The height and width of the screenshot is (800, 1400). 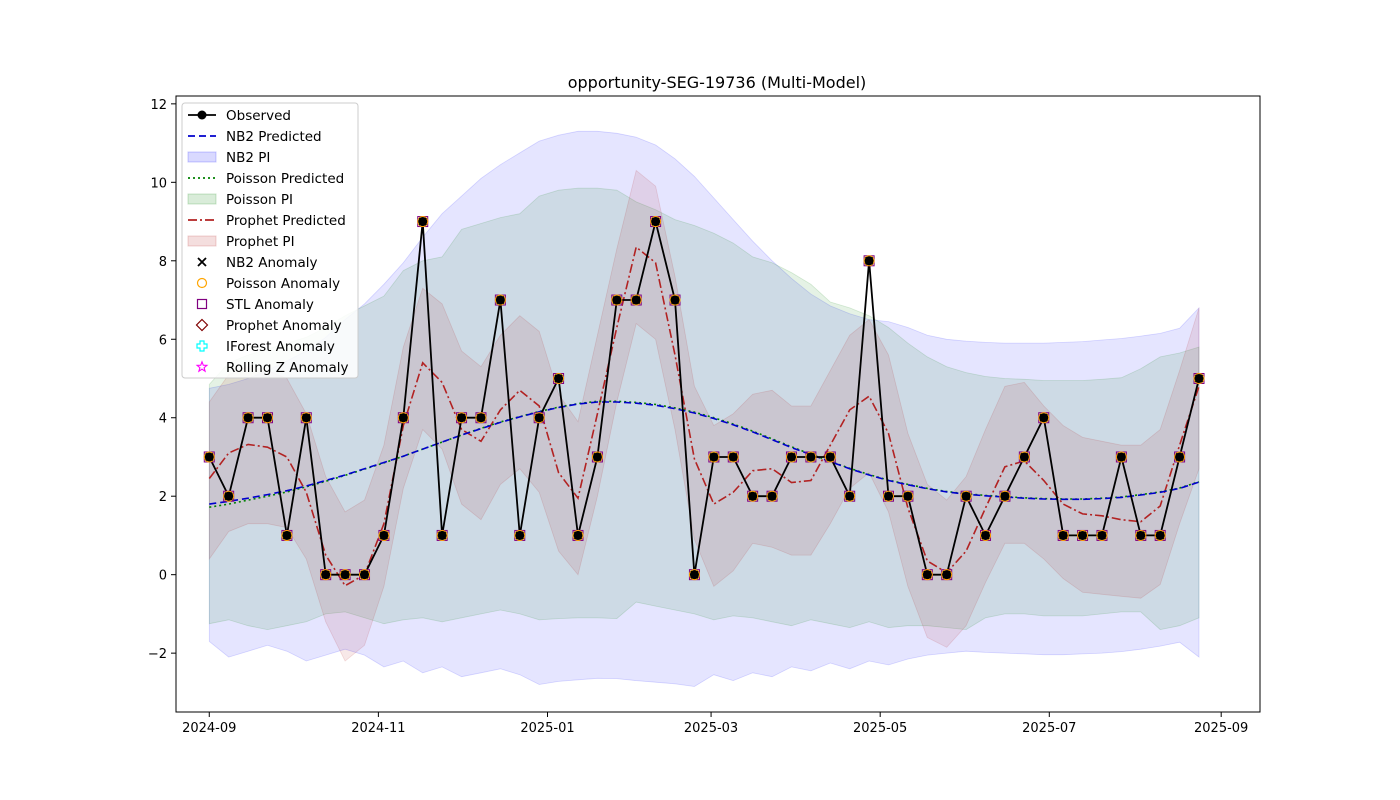 I want to click on x-tick-label: 2025-01, so click(x=547, y=728).